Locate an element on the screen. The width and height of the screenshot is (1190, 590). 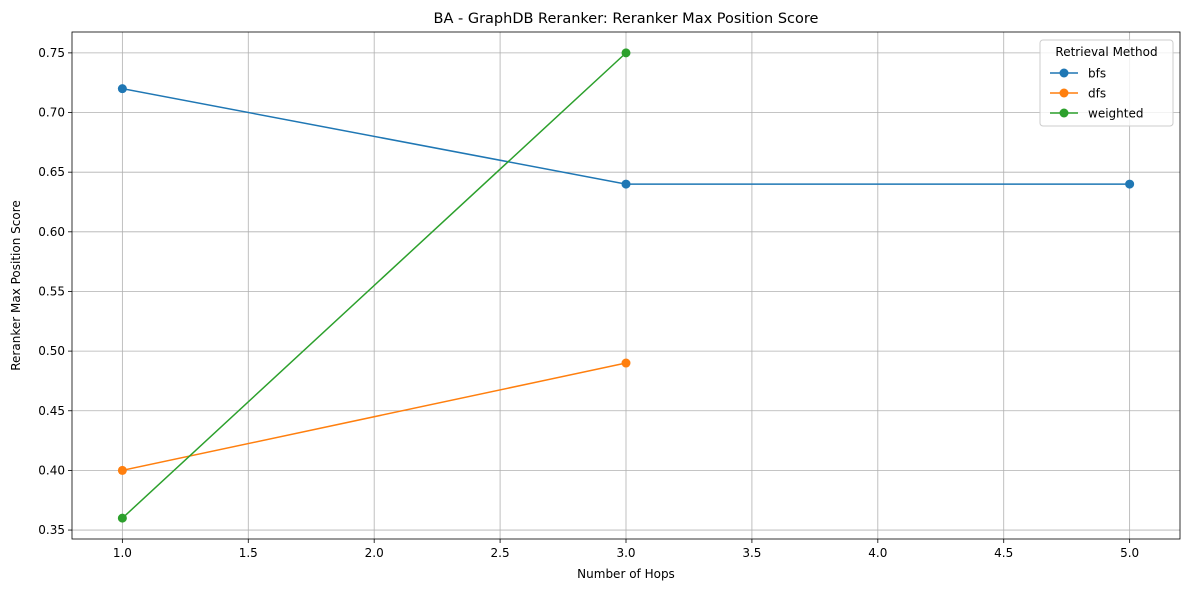
legend-label: bfs is located at coordinates (1097, 74).